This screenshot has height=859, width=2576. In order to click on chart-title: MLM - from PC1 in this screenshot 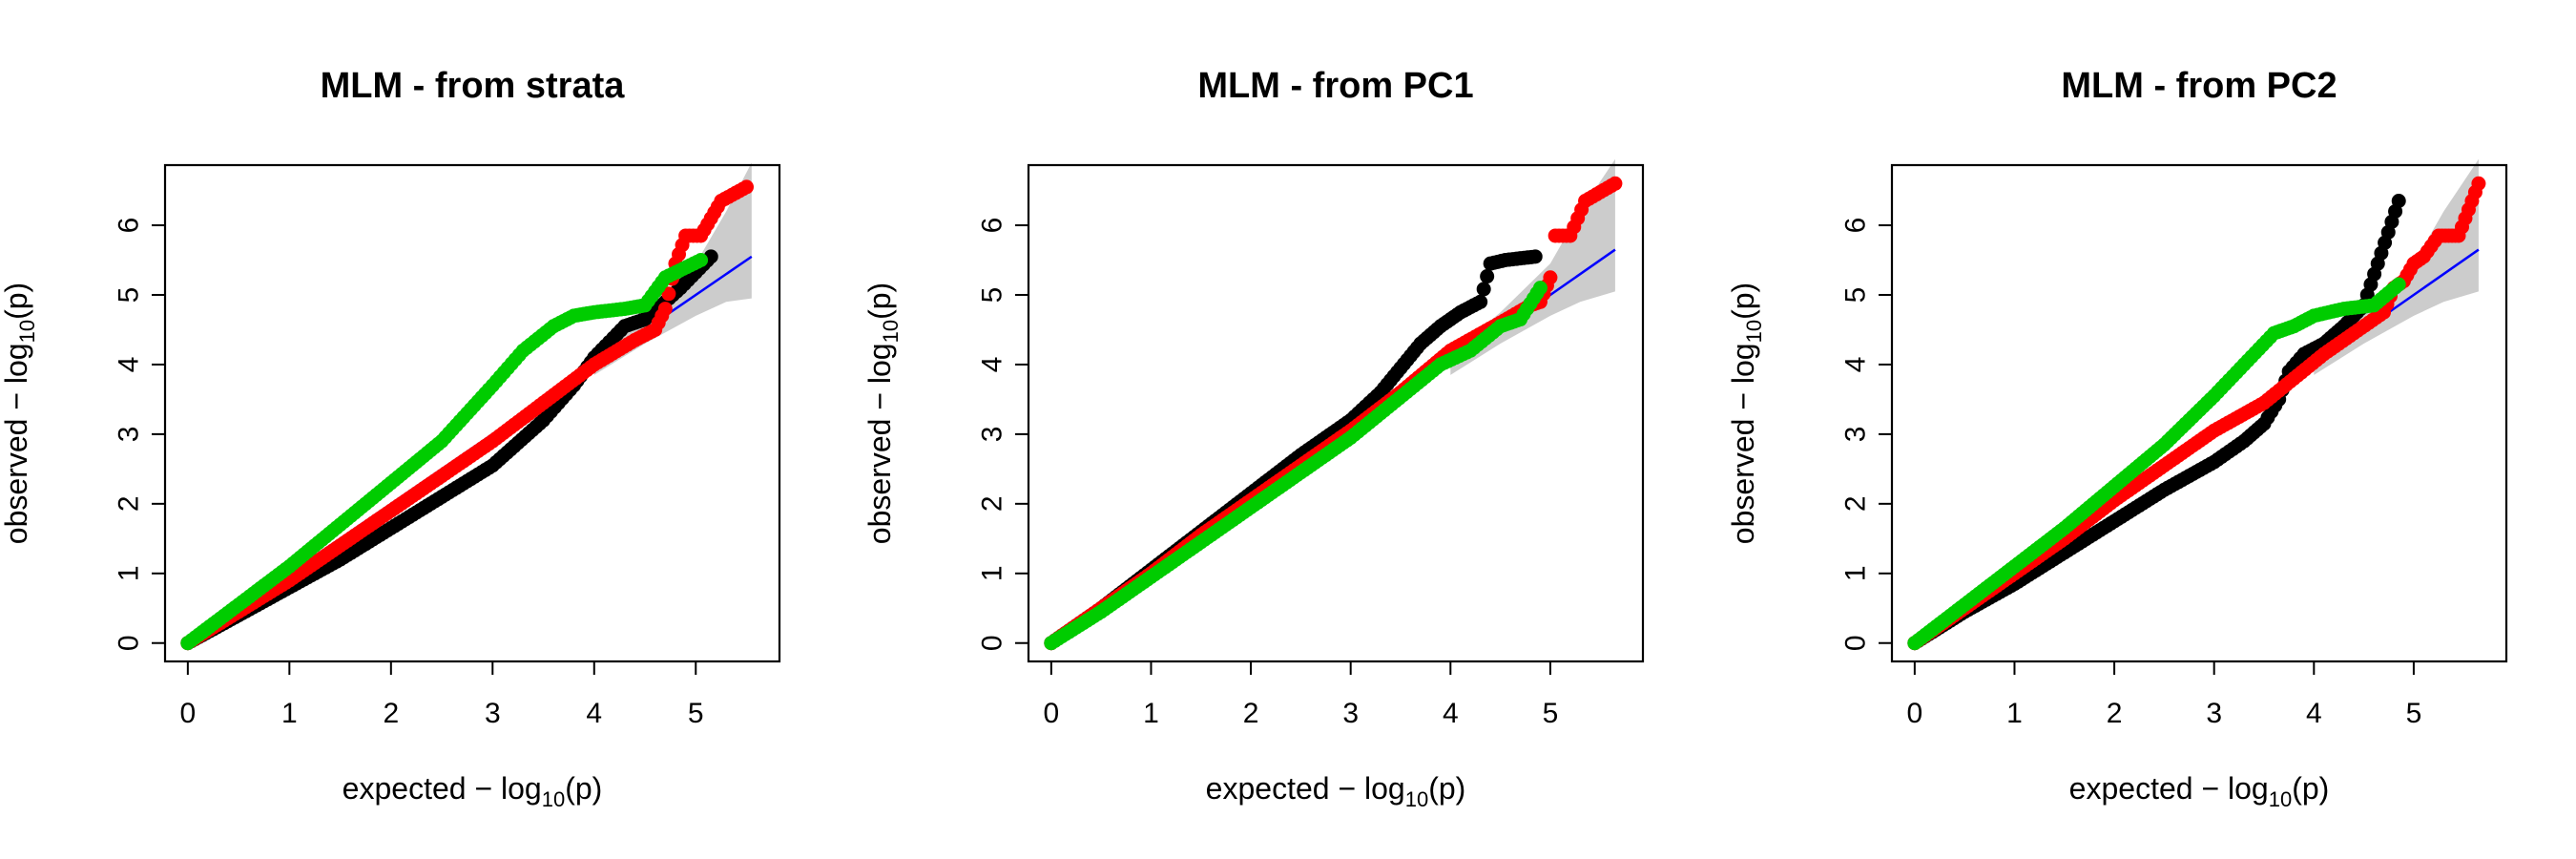, I will do `click(1335, 86)`.